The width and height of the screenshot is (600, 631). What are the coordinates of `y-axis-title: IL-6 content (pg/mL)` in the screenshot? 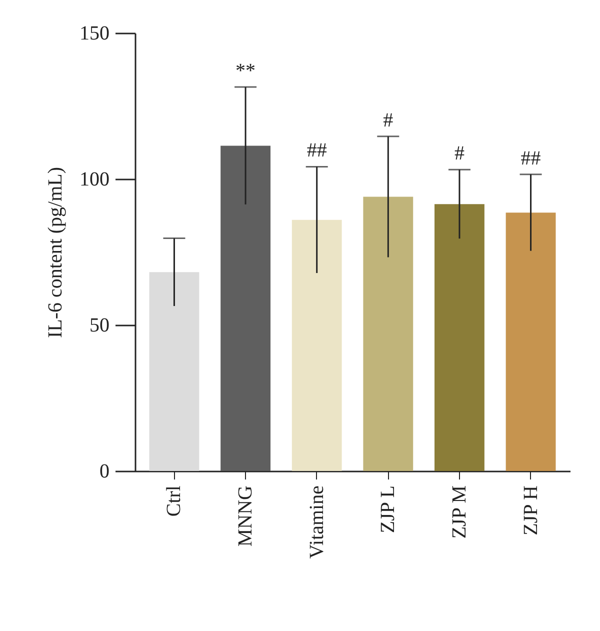 It's located at (55, 252).